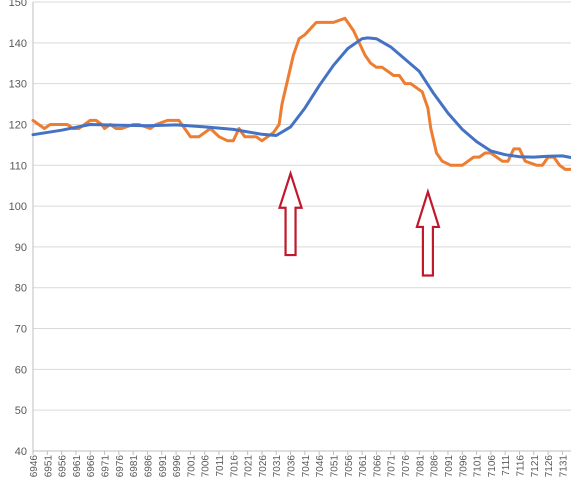 The image size is (571, 491). What do you see at coordinates (492, 466) in the screenshot?
I see `x-tick-label: 7106` at bounding box center [492, 466].